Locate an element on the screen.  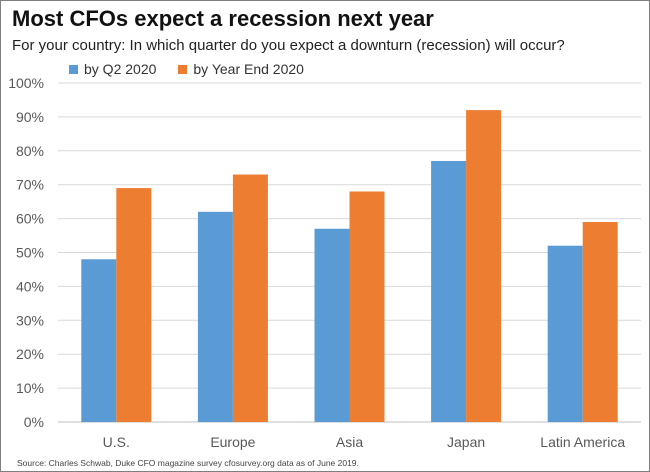
legend: by Q2 2020 by Year End 2020 is located at coordinates (186, 69).